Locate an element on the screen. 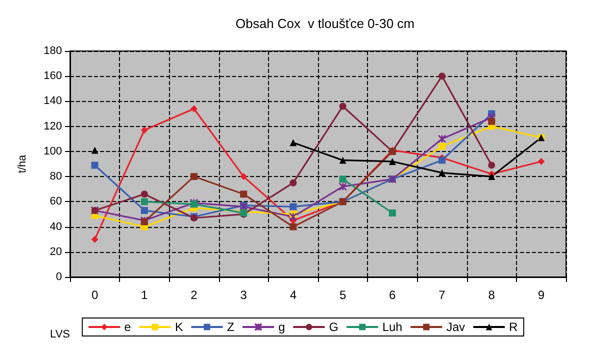  x-tick-label: 2 is located at coordinates (194, 295).